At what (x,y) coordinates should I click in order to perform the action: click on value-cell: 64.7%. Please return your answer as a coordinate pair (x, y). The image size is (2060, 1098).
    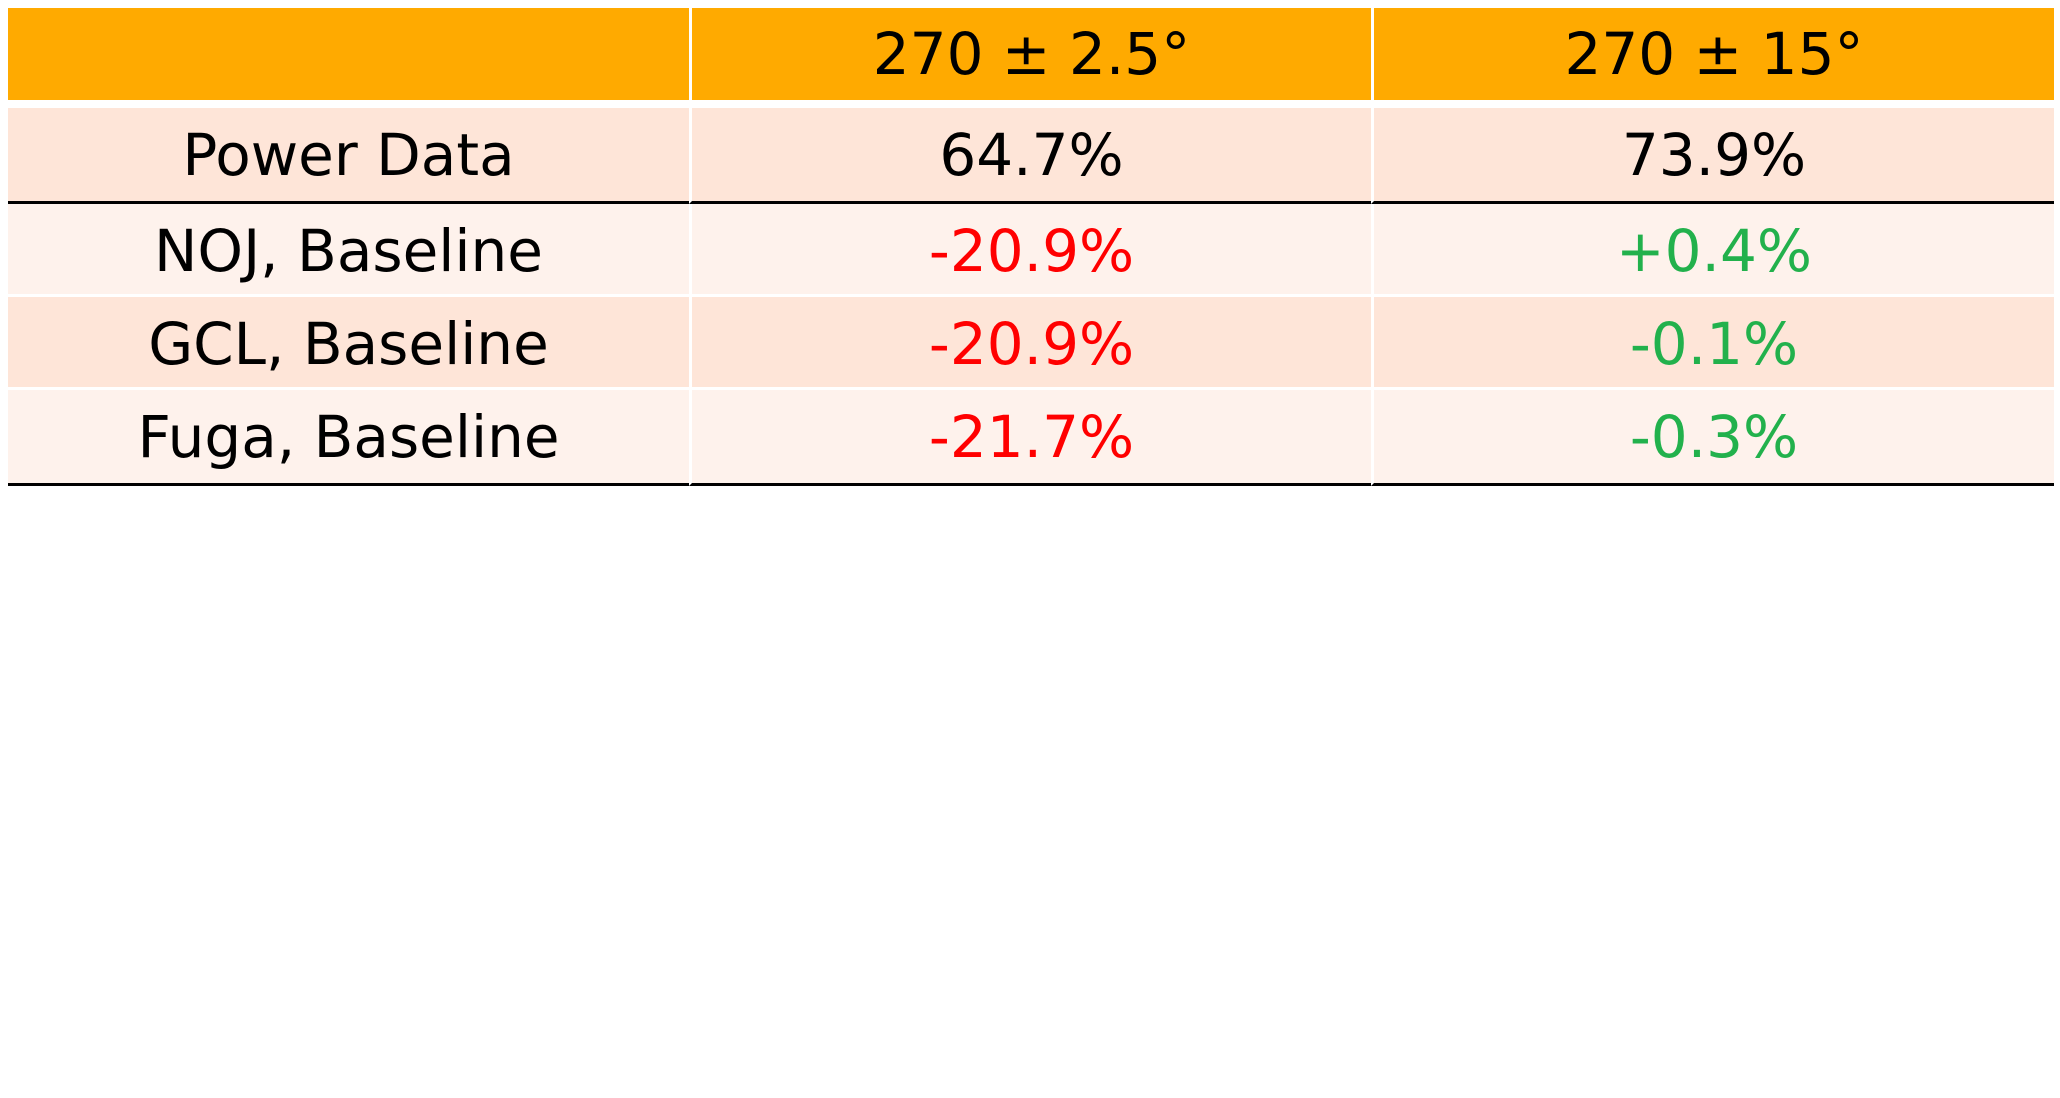
    Looking at the image, I should click on (1030, 156).